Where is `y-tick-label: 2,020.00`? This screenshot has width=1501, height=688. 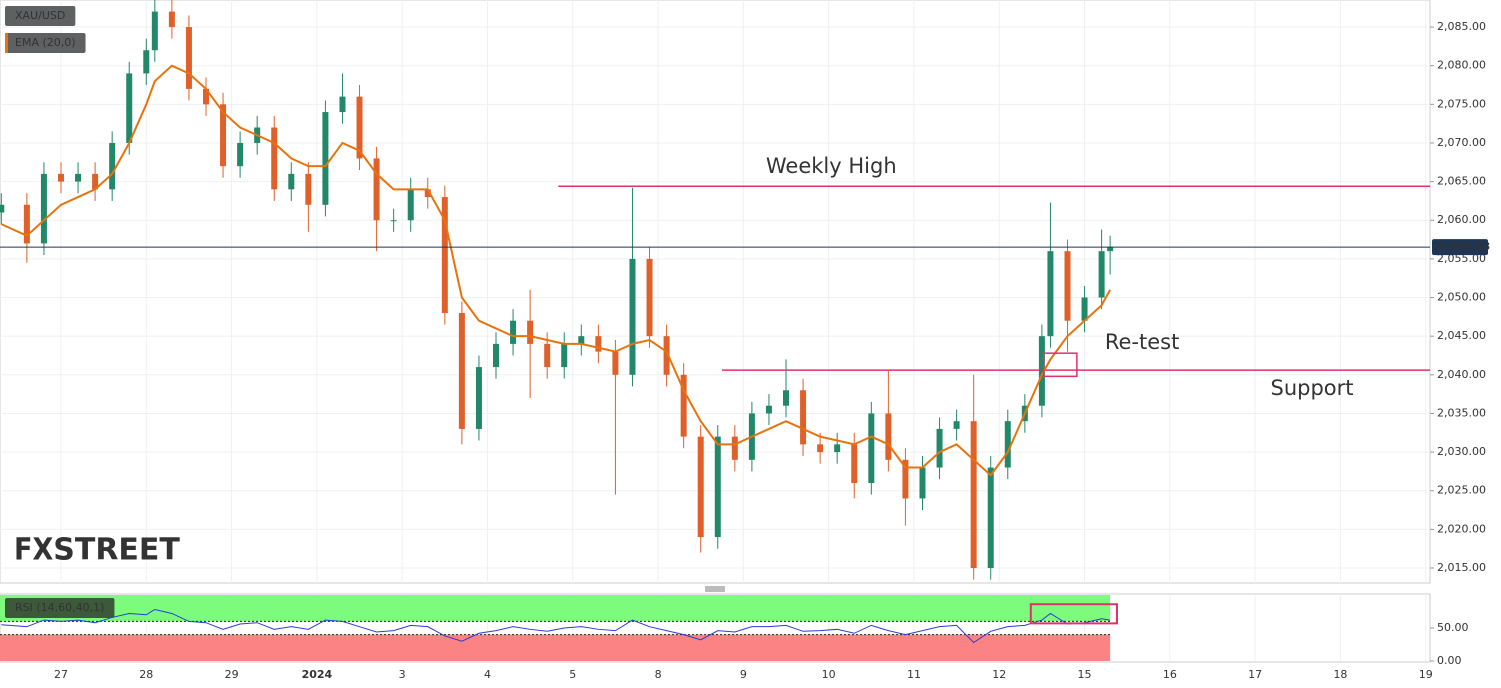
y-tick-label: 2,020.00 is located at coordinates (1461, 528).